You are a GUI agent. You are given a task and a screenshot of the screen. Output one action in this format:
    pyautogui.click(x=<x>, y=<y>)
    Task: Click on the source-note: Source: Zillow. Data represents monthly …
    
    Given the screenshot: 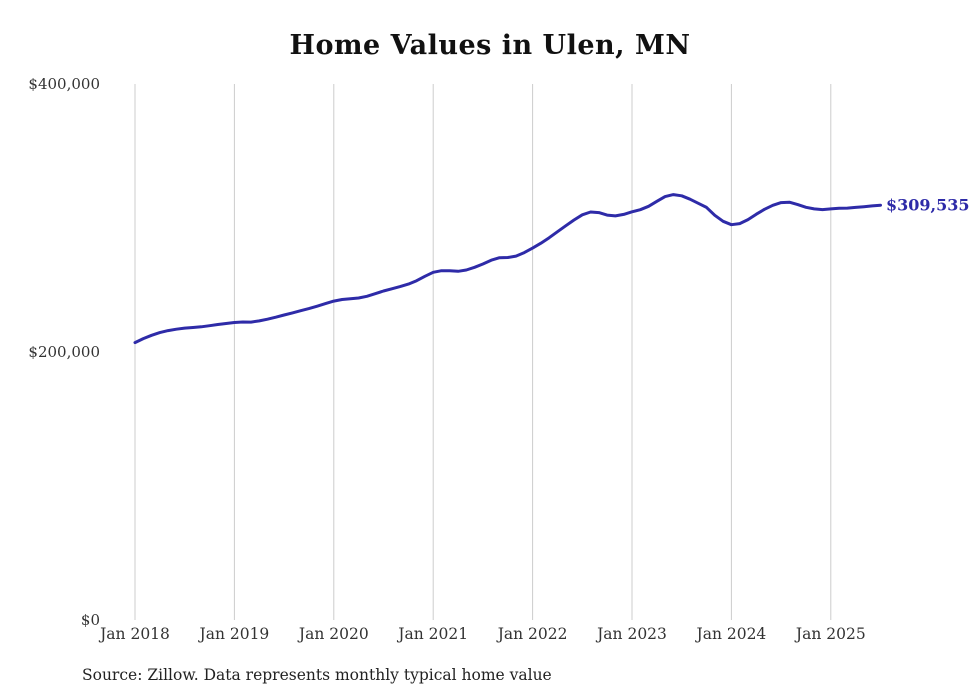 What is the action you would take?
    pyautogui.click(x=317, y=675)
    